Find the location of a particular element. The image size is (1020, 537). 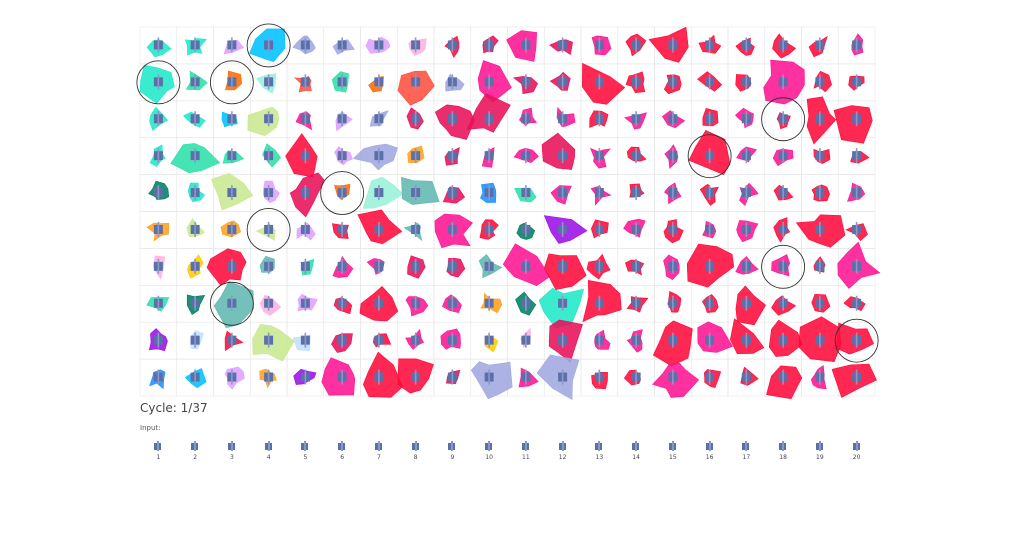

input-item: 18 is located at coordinates (783, 473).